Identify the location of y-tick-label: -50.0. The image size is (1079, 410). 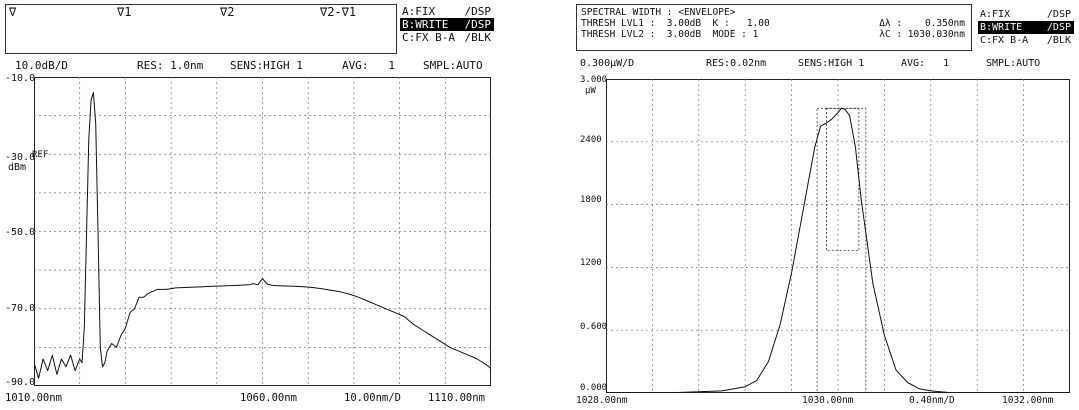
(20, 232).